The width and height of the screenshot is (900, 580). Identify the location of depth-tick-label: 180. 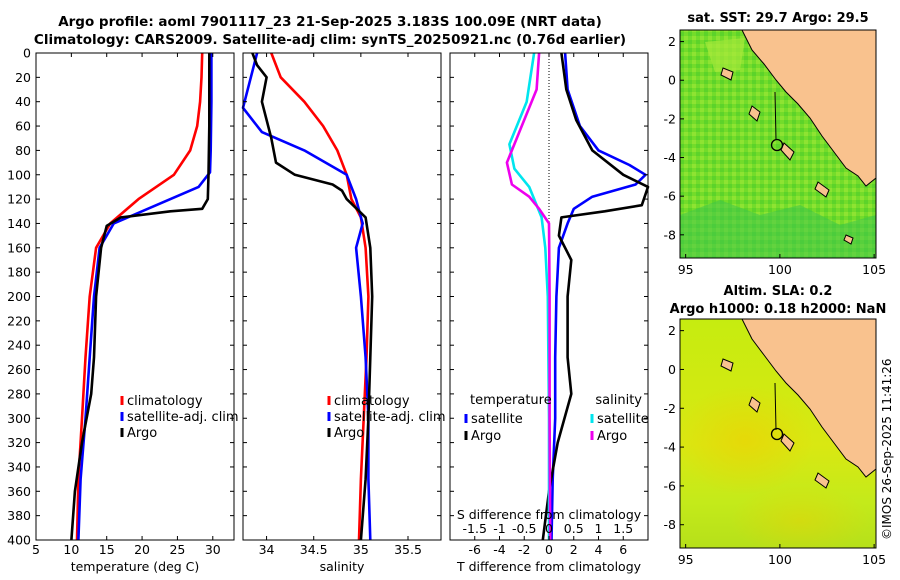
(19, 272).